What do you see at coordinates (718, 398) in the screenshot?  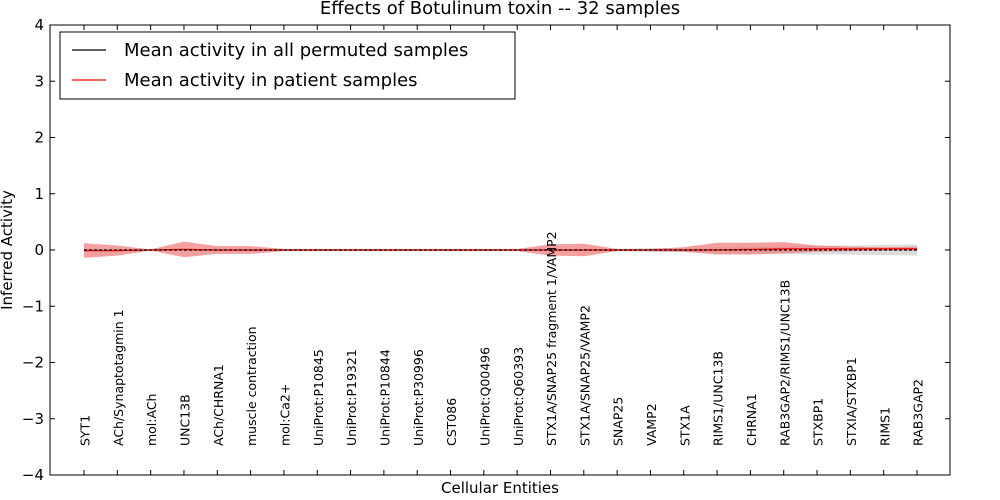 I see `x-tick-label: RIMS1/UNC13B` at bounding box center [718, 398].